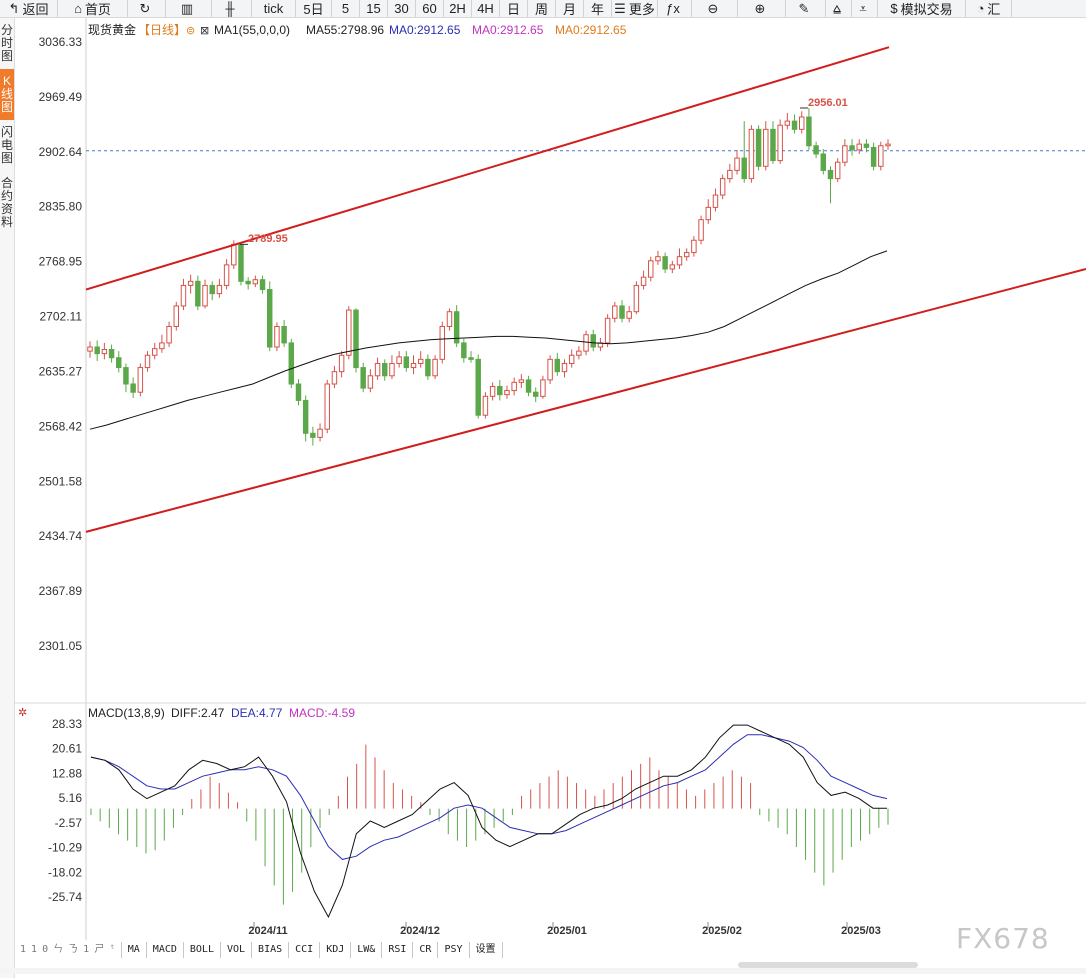 The height and width of the screenshot is (978, 1086). What do you see at coordinates (165, 949) in the screenshot?
I see `indicator-tab-2: MACD` at bounding box center [165, 949].